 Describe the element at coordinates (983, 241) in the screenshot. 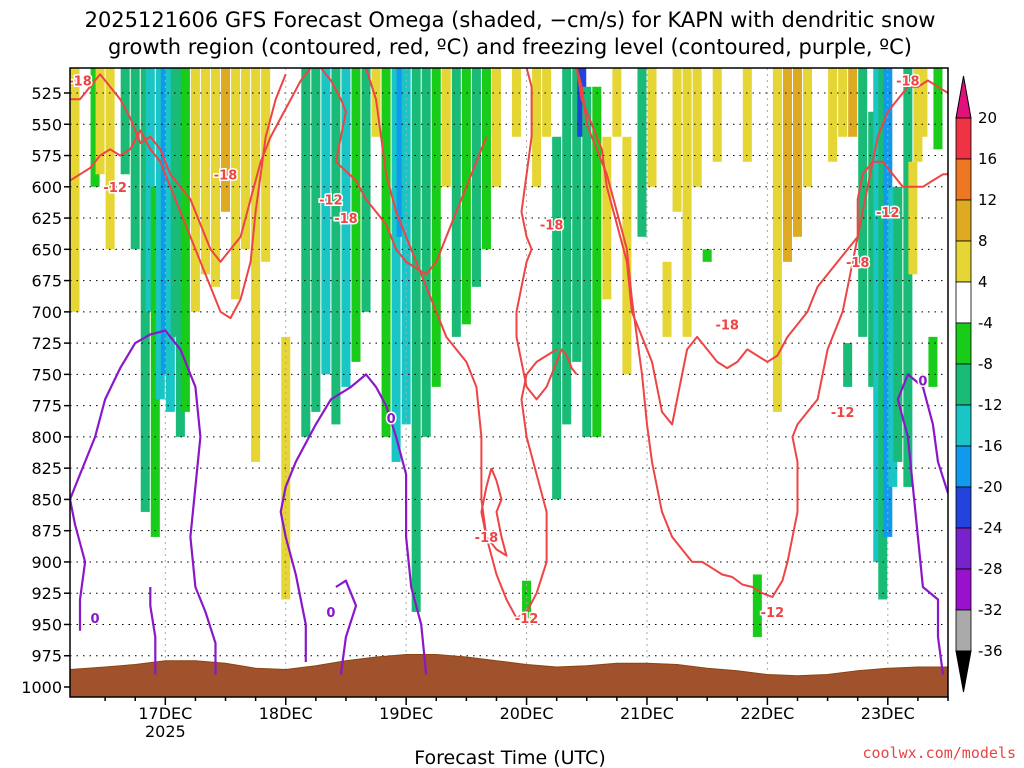

I see `colorbar-label: 8` at that location.